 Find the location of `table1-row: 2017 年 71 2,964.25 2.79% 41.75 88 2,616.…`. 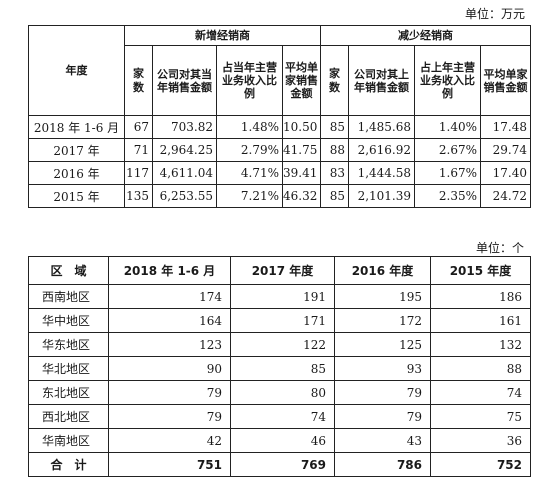

table1-row: 2017 年 71 2,964.25 2.79% 41.75 88 2,616.… is located at coordinates (279, 150).